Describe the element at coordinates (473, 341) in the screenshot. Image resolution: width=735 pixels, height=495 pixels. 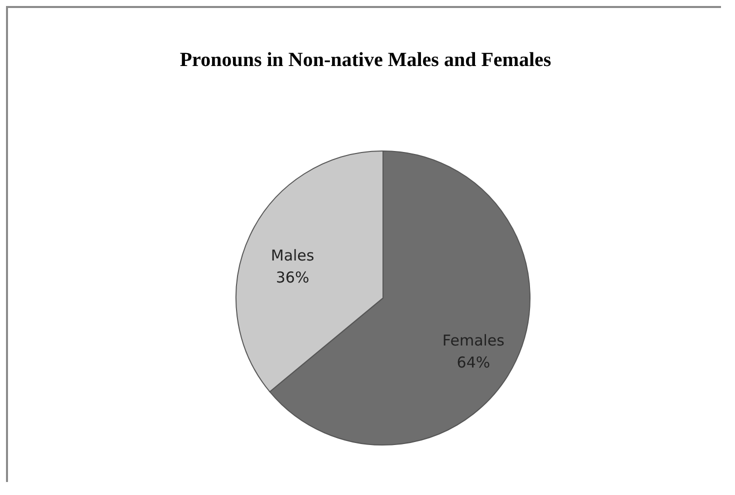
I see `slice-label: Females` at that location.